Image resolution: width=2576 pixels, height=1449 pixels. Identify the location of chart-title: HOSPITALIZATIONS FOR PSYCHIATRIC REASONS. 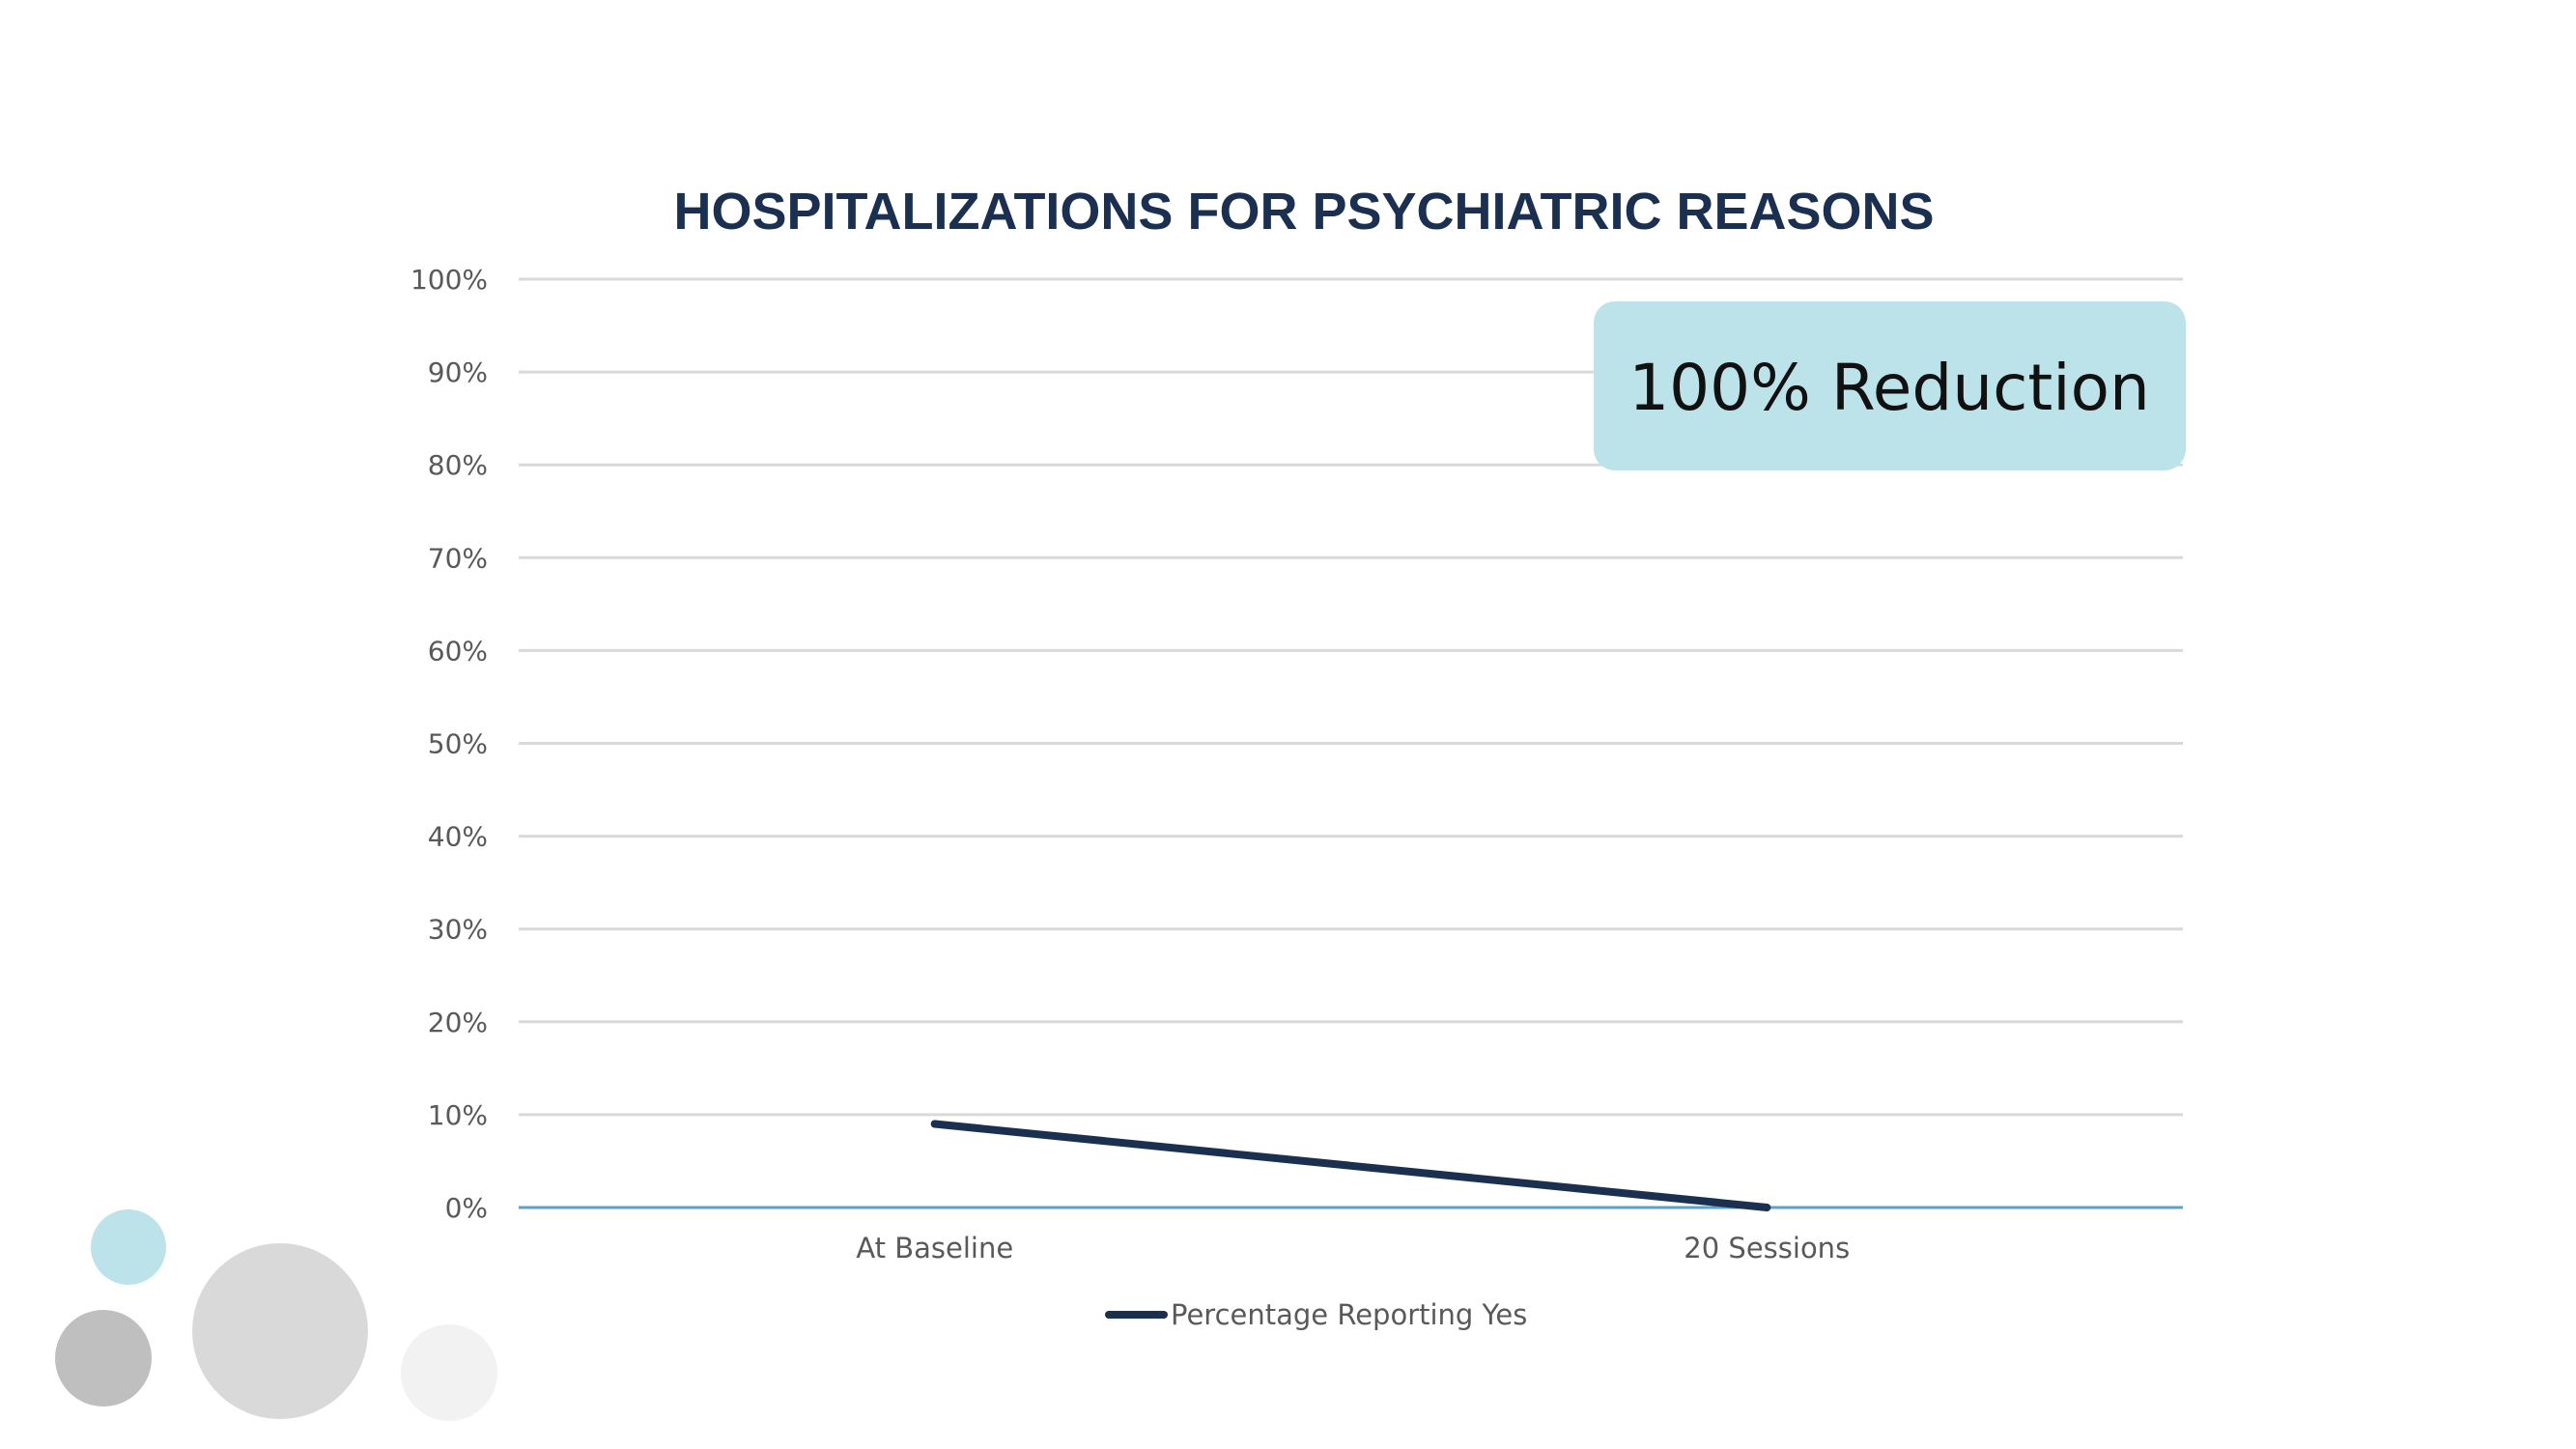
(1303, 212).